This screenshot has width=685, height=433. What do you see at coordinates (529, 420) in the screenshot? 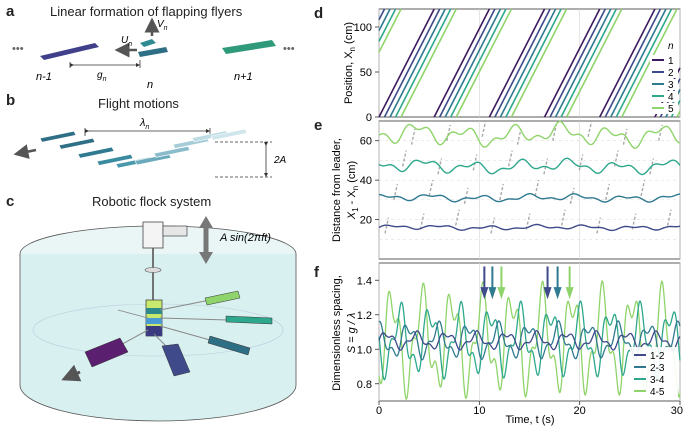
I see `panel-f-xlabel: Time, t (s)` at bounding box center [529, 420].